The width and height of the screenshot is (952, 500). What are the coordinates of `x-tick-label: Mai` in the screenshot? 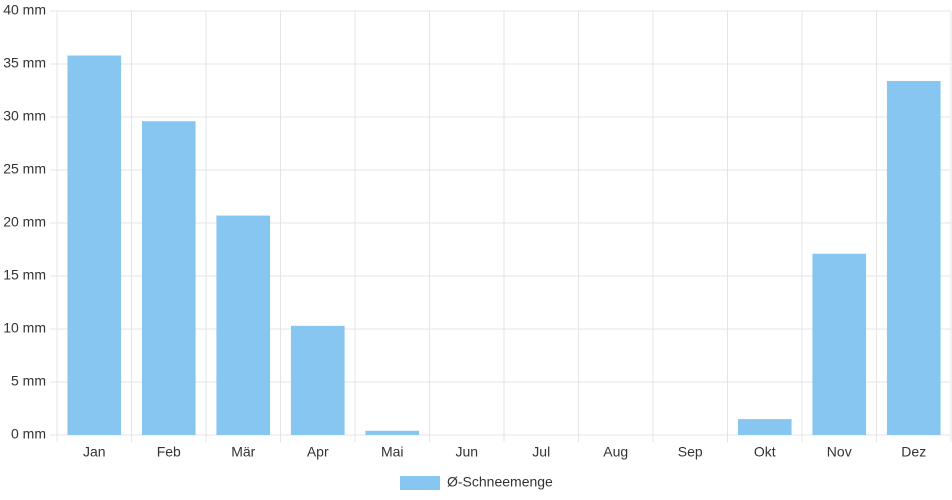 It's located at (392, 452).